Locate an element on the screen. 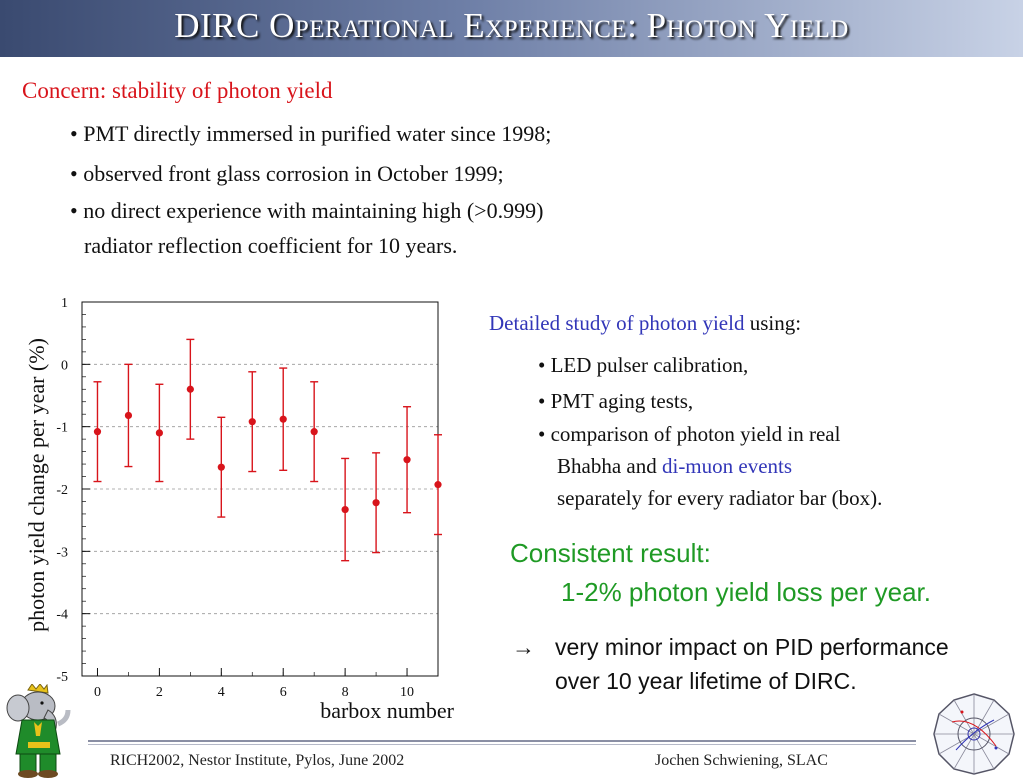  dimuon-text: di-muon events is located at coordinates (727, 466).